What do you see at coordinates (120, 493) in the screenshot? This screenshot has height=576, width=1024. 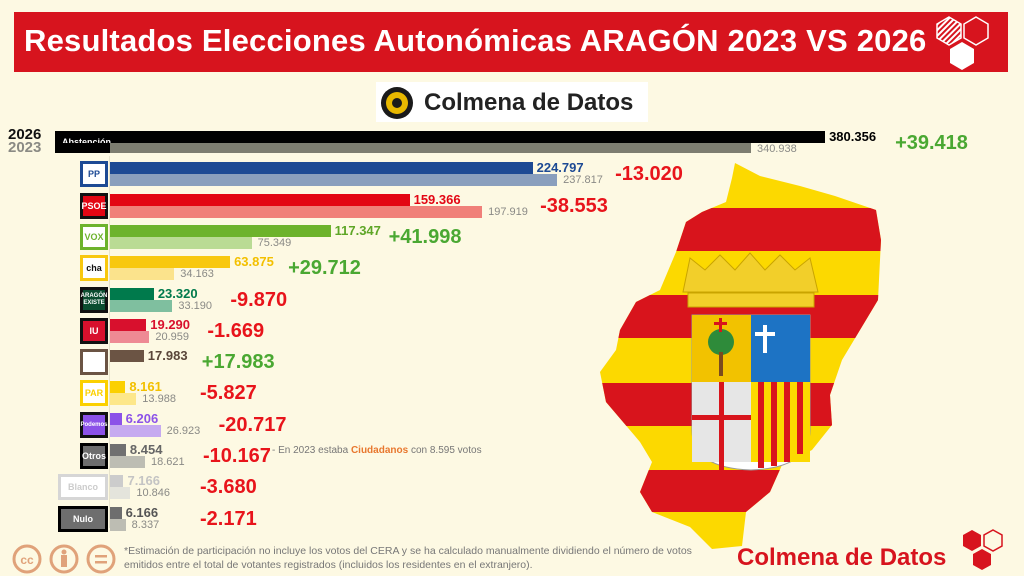 I see `bar-2023-blanco` at bounding box center [120, 493].